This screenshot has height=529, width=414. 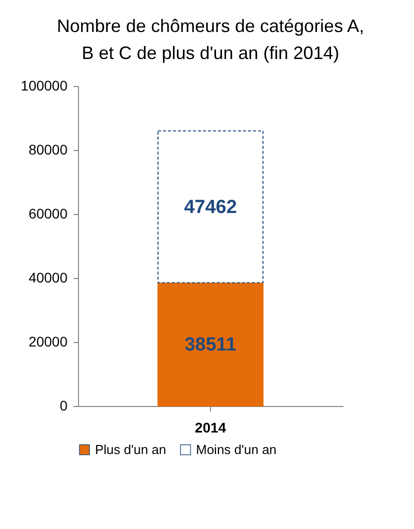 I want to click on data-label: 38511, so click(x=210, y=345).